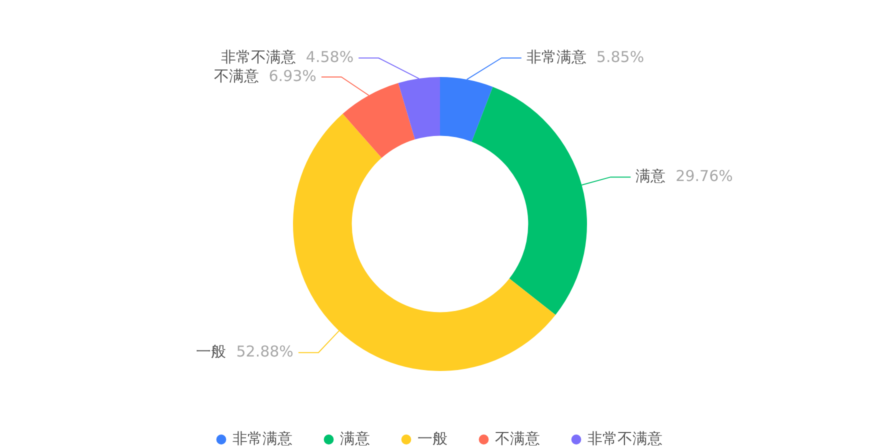 The image size is (880, 448). Describe the element at coordinates (556, 57) in the screenshot. I see `slice-label: 非常满意` at that location.